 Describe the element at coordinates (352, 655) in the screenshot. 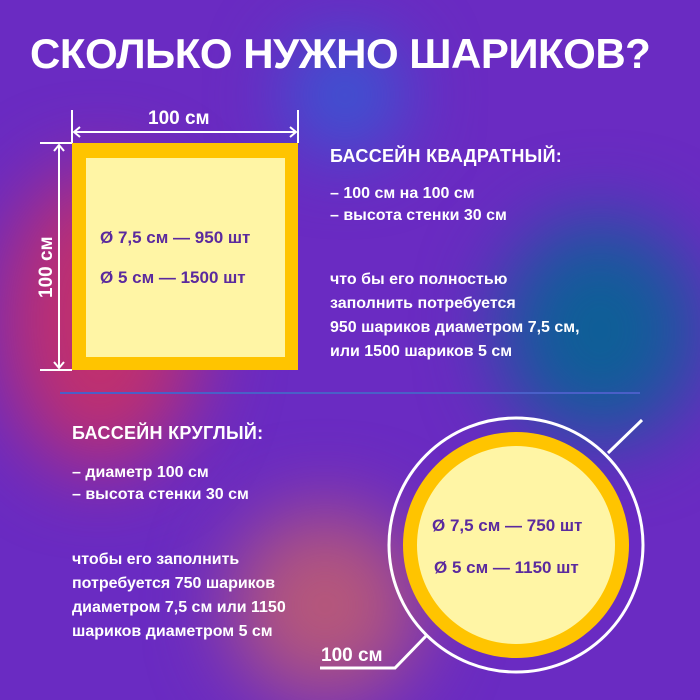

I see `round-diameter-label: 100 см` at that location.